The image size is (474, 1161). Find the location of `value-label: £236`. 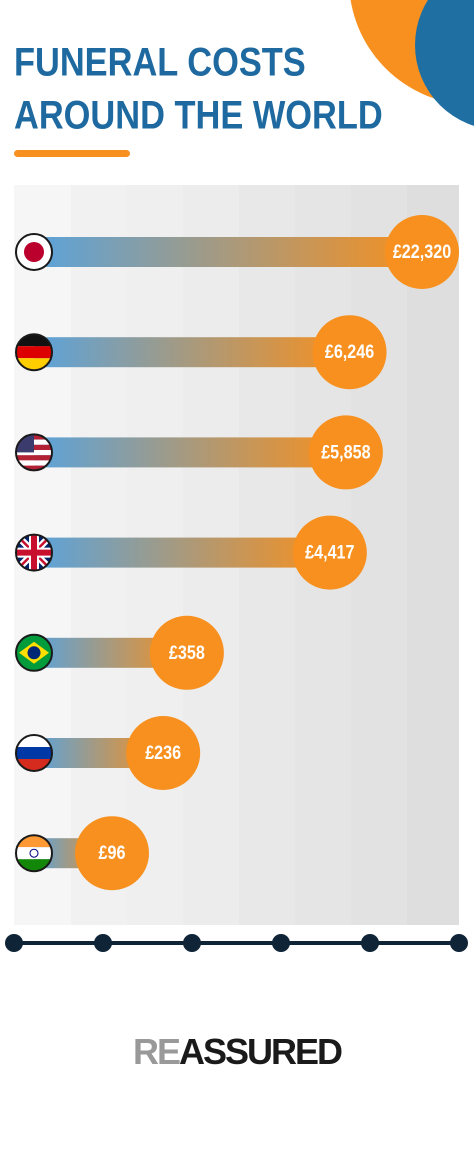

value-label: £236 is located at coordinates (163, 753).